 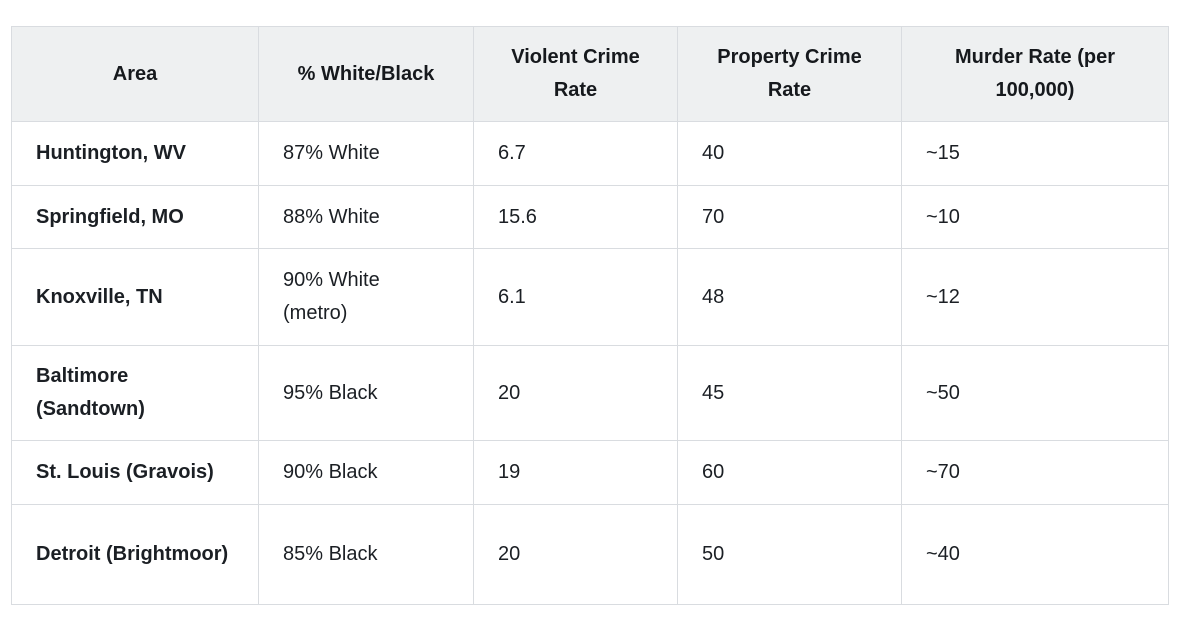 I want to click on table-row: Huntington, WV 87% White 6.7 40 ~15, so click(x=590, y=153).